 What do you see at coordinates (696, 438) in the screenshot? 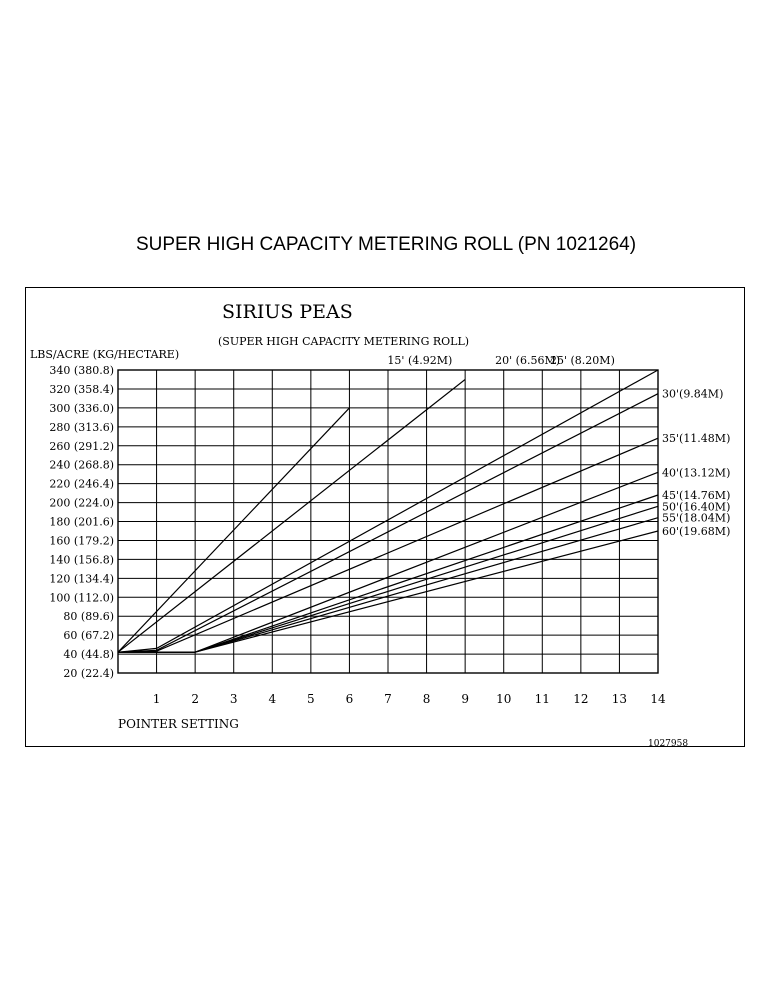
I see `series-label: 35'(11.48M)` at bounding box center [696, 438].